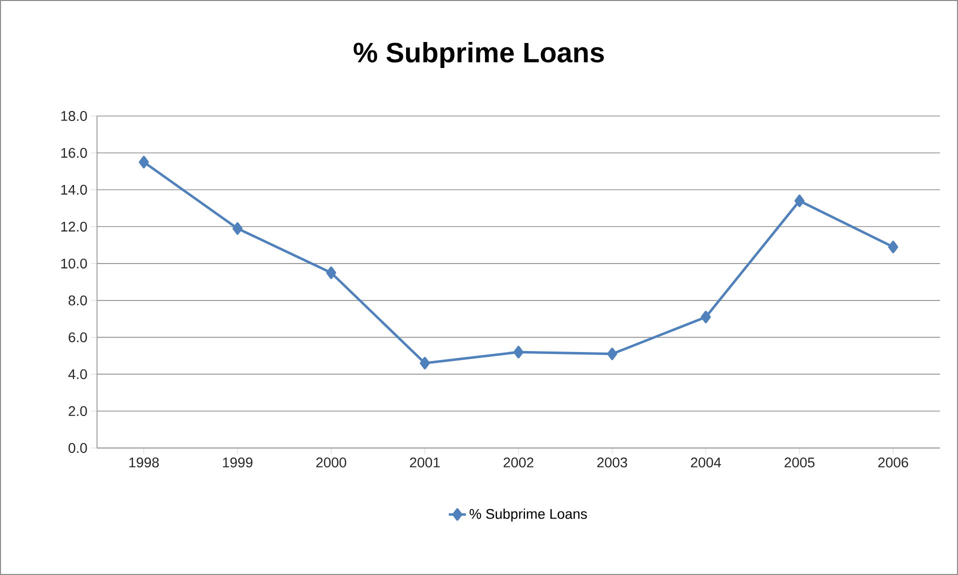 The width and height of the screenshot is (958, 575). Describe the element at coordinates (74, 189) in the screenshot. I see `y-tick-label: 14.0` at that location.